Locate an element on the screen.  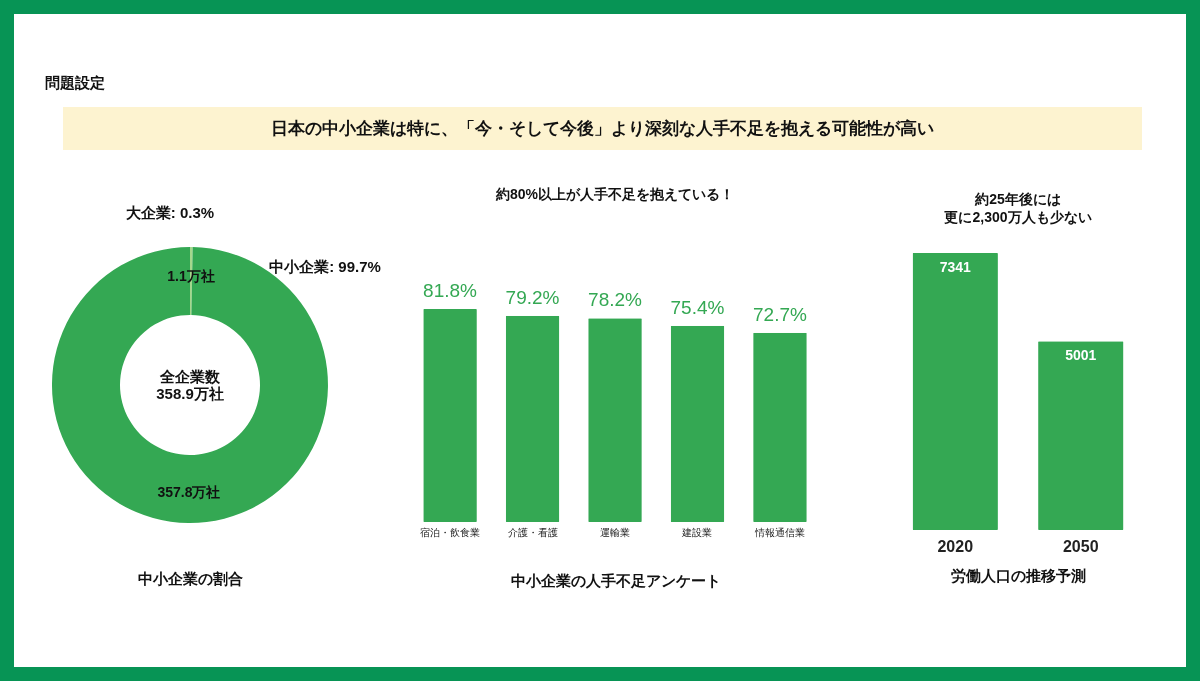
text: 全企業数 is located at coordinates (190, 376).